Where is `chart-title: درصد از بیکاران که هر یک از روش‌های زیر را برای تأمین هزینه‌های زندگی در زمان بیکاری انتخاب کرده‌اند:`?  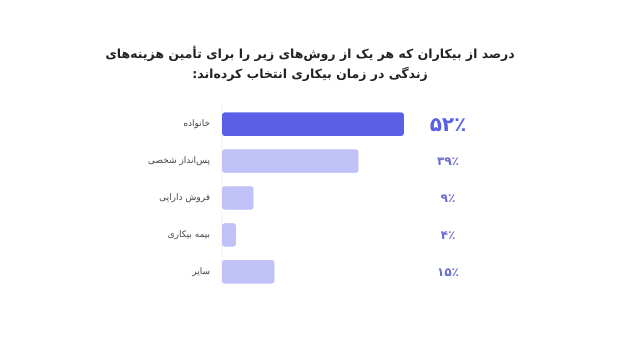 chart-title: درصد از بیکاران که هر یک از روش‌های زیر را برای تأمین هزینه‌های زندگی در زمان بیکاری انتخاب کرده‌اند: is located at coordinates (310, 63).